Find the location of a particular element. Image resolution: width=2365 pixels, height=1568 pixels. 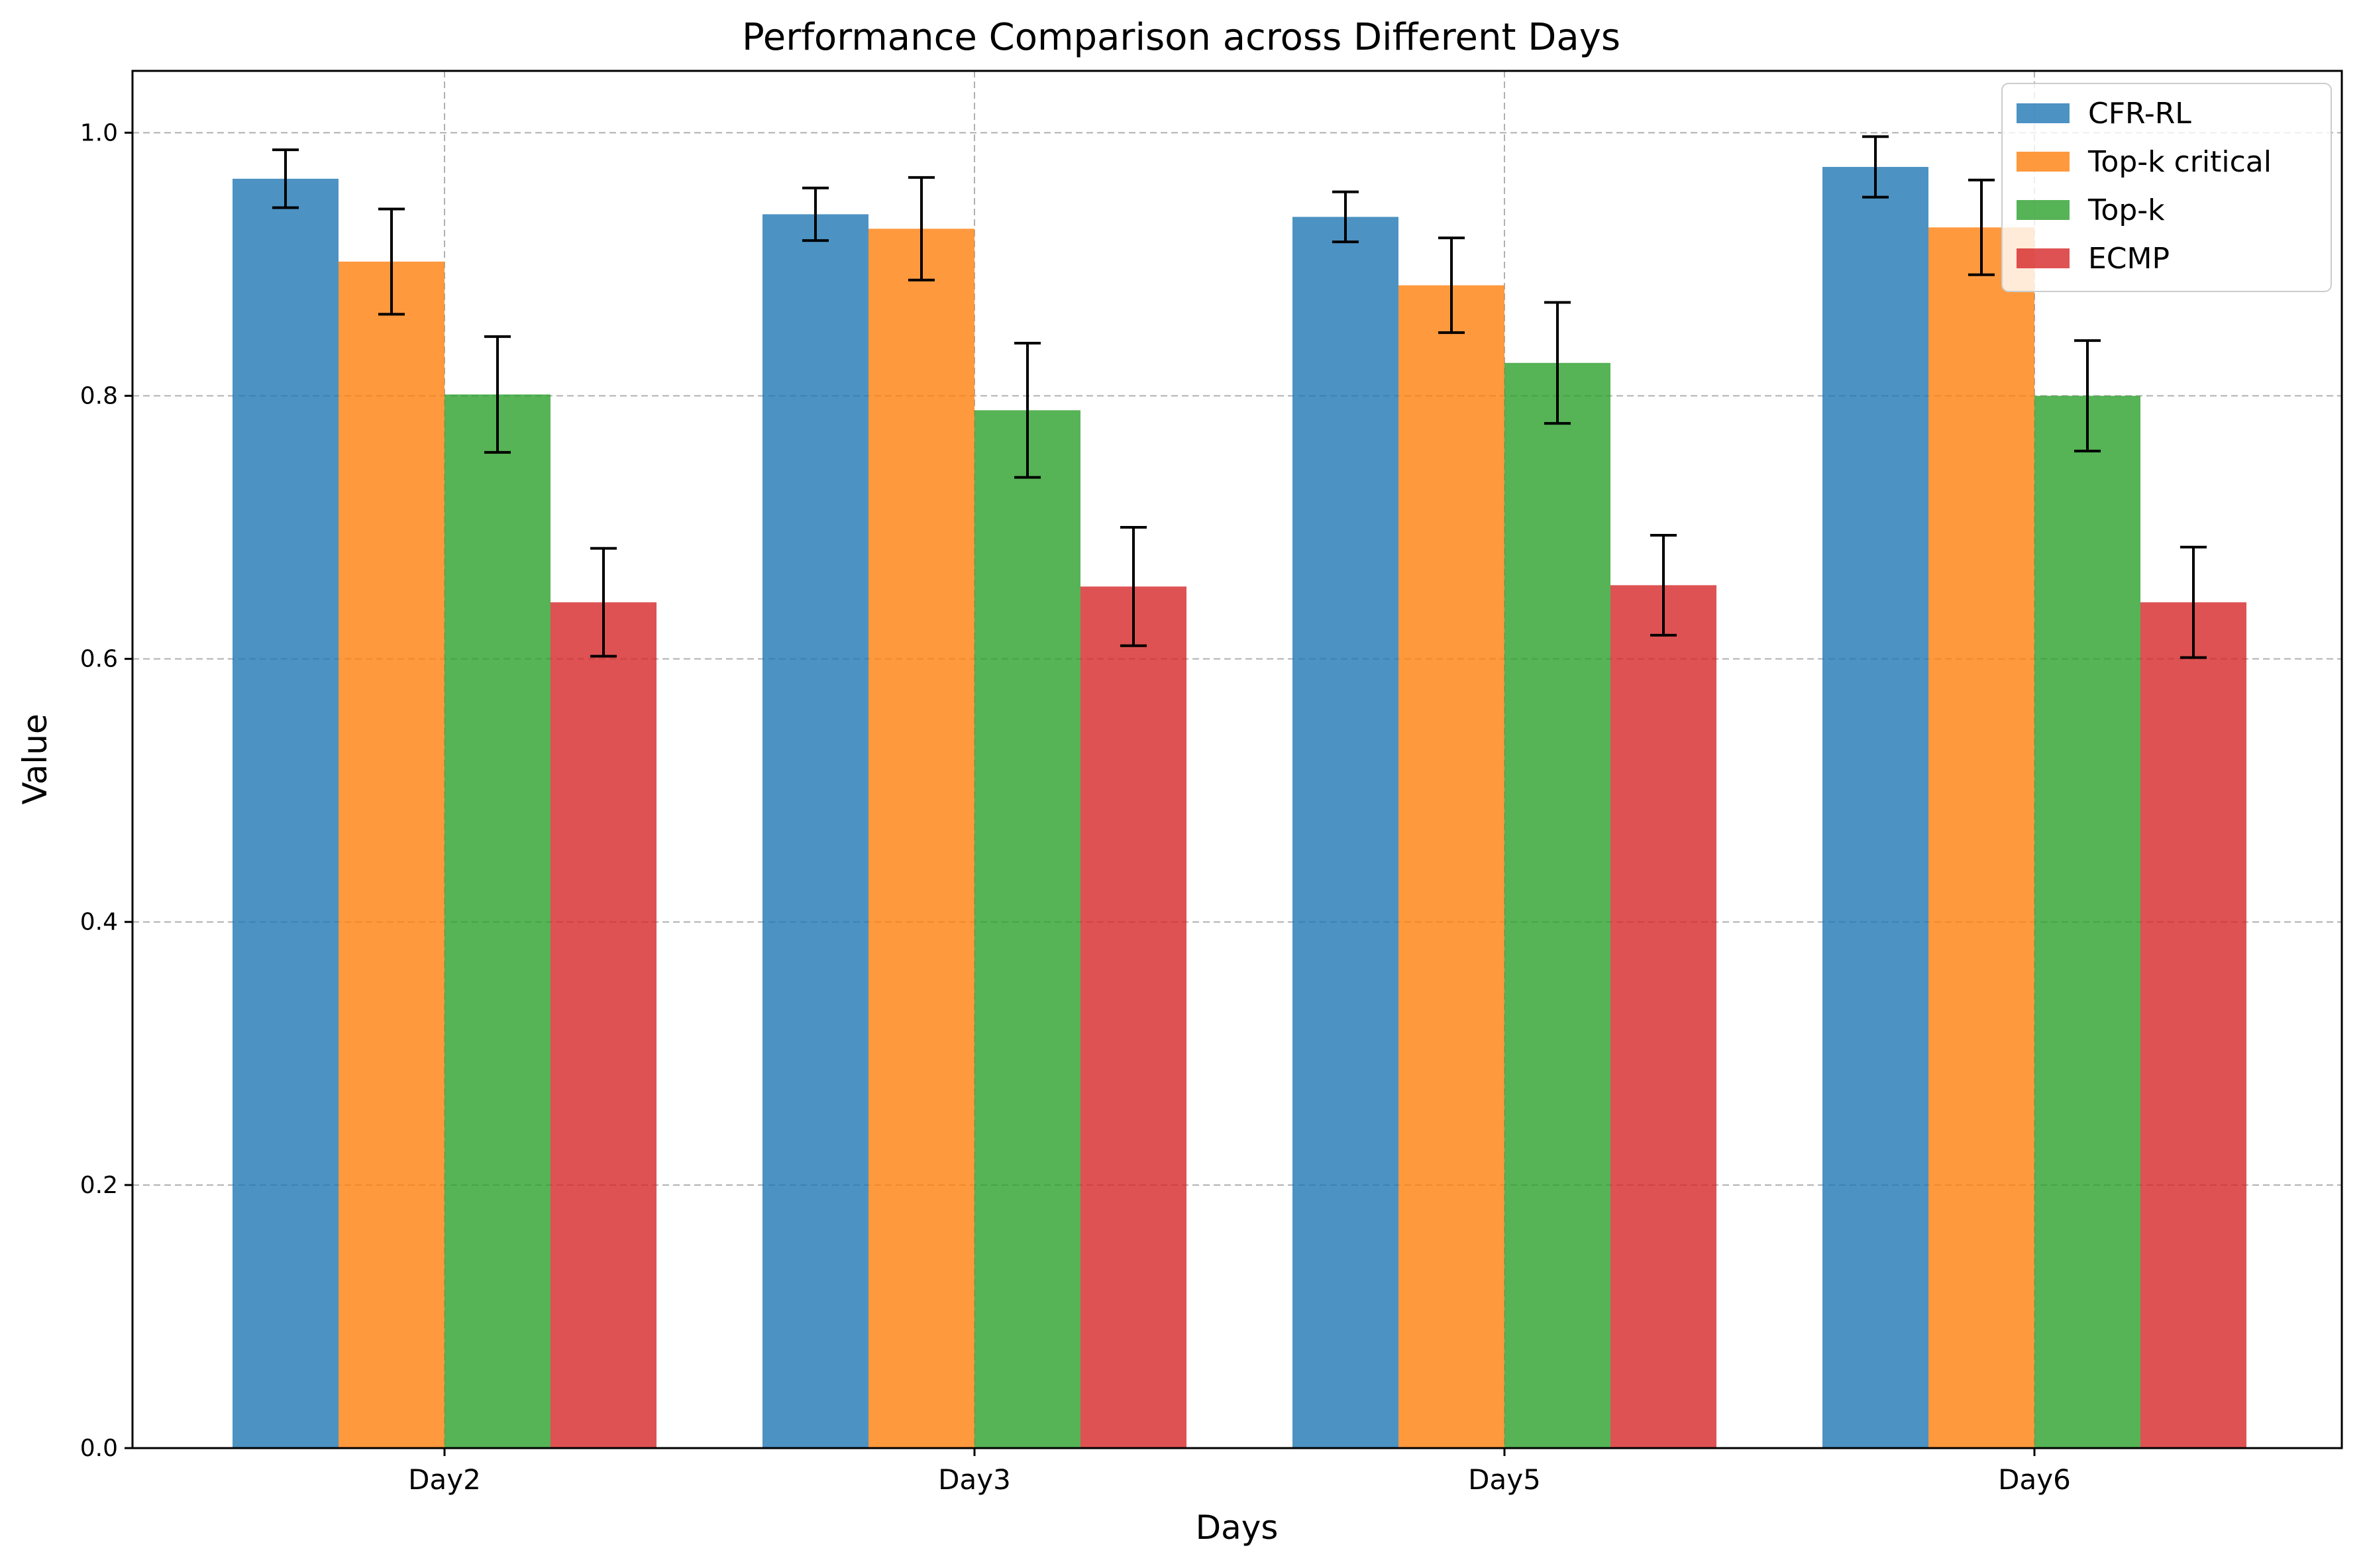

y-tick-label: 0.6 is located at coordinates (99, 659).